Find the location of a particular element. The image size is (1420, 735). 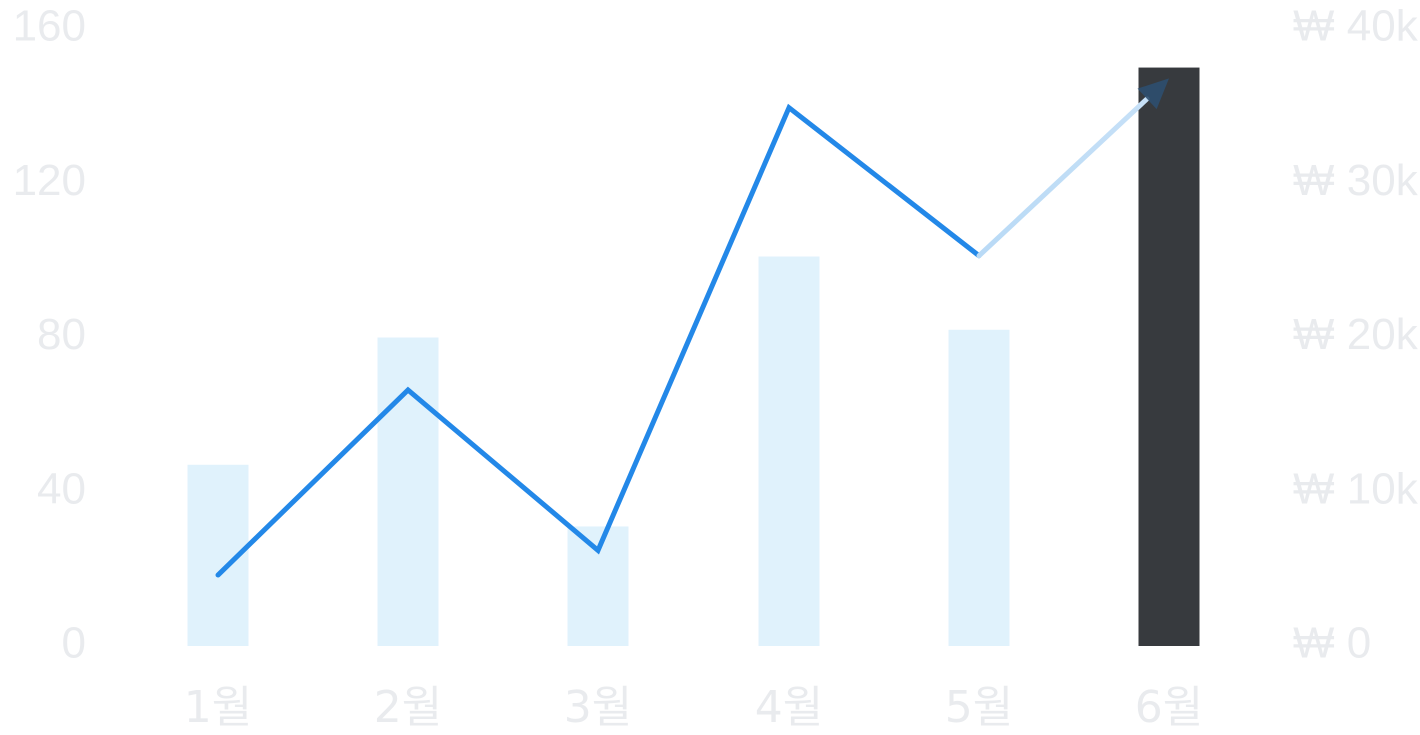

y-left-tick-label: 40 is located at coordinates (61, 488).